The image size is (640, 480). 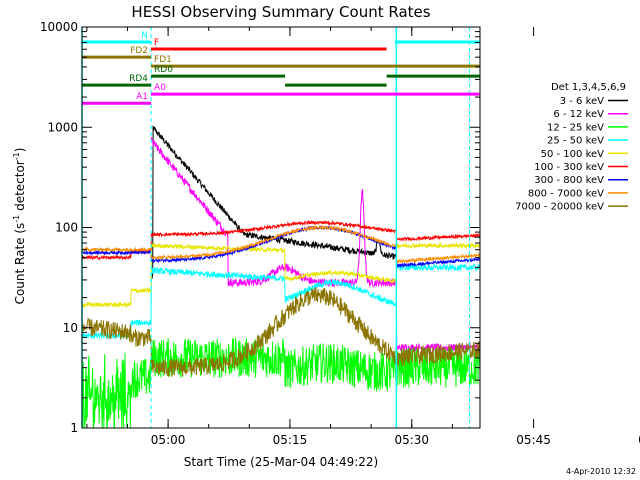 I want to click on legend-label-6: 300 - 800 keV, so click(x=569, y=180).